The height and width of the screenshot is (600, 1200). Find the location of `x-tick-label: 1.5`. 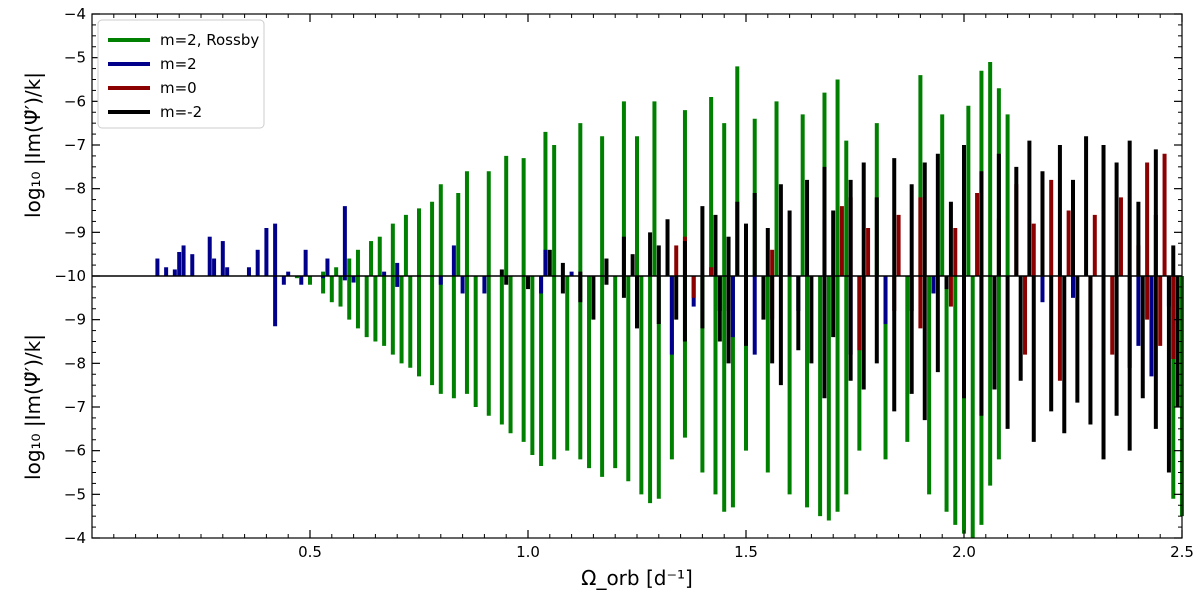

x-tick-label: 1.5 is located at coordinates (746, 552).